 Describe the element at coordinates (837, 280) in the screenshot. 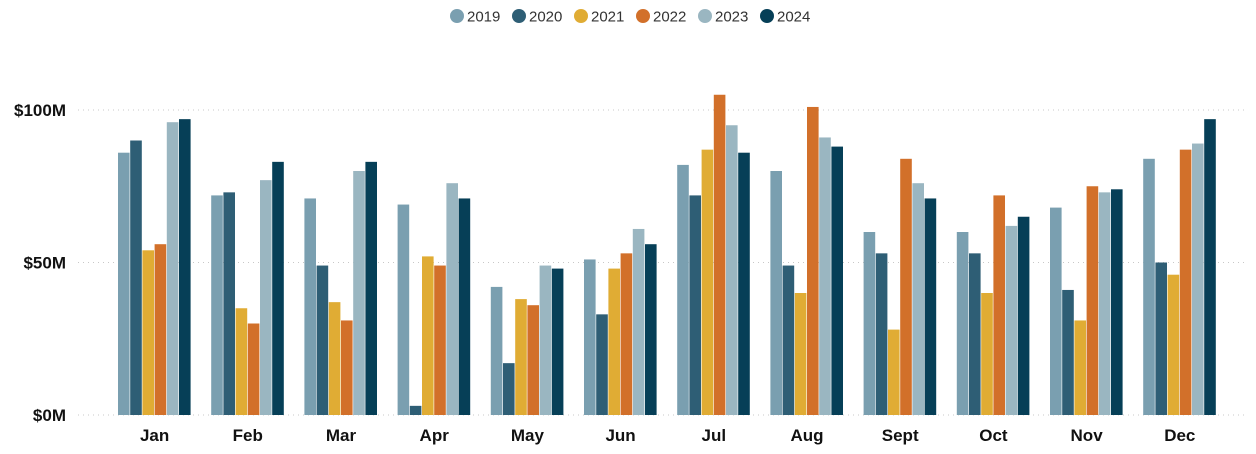

I see `bar-aug-2024` at that location.